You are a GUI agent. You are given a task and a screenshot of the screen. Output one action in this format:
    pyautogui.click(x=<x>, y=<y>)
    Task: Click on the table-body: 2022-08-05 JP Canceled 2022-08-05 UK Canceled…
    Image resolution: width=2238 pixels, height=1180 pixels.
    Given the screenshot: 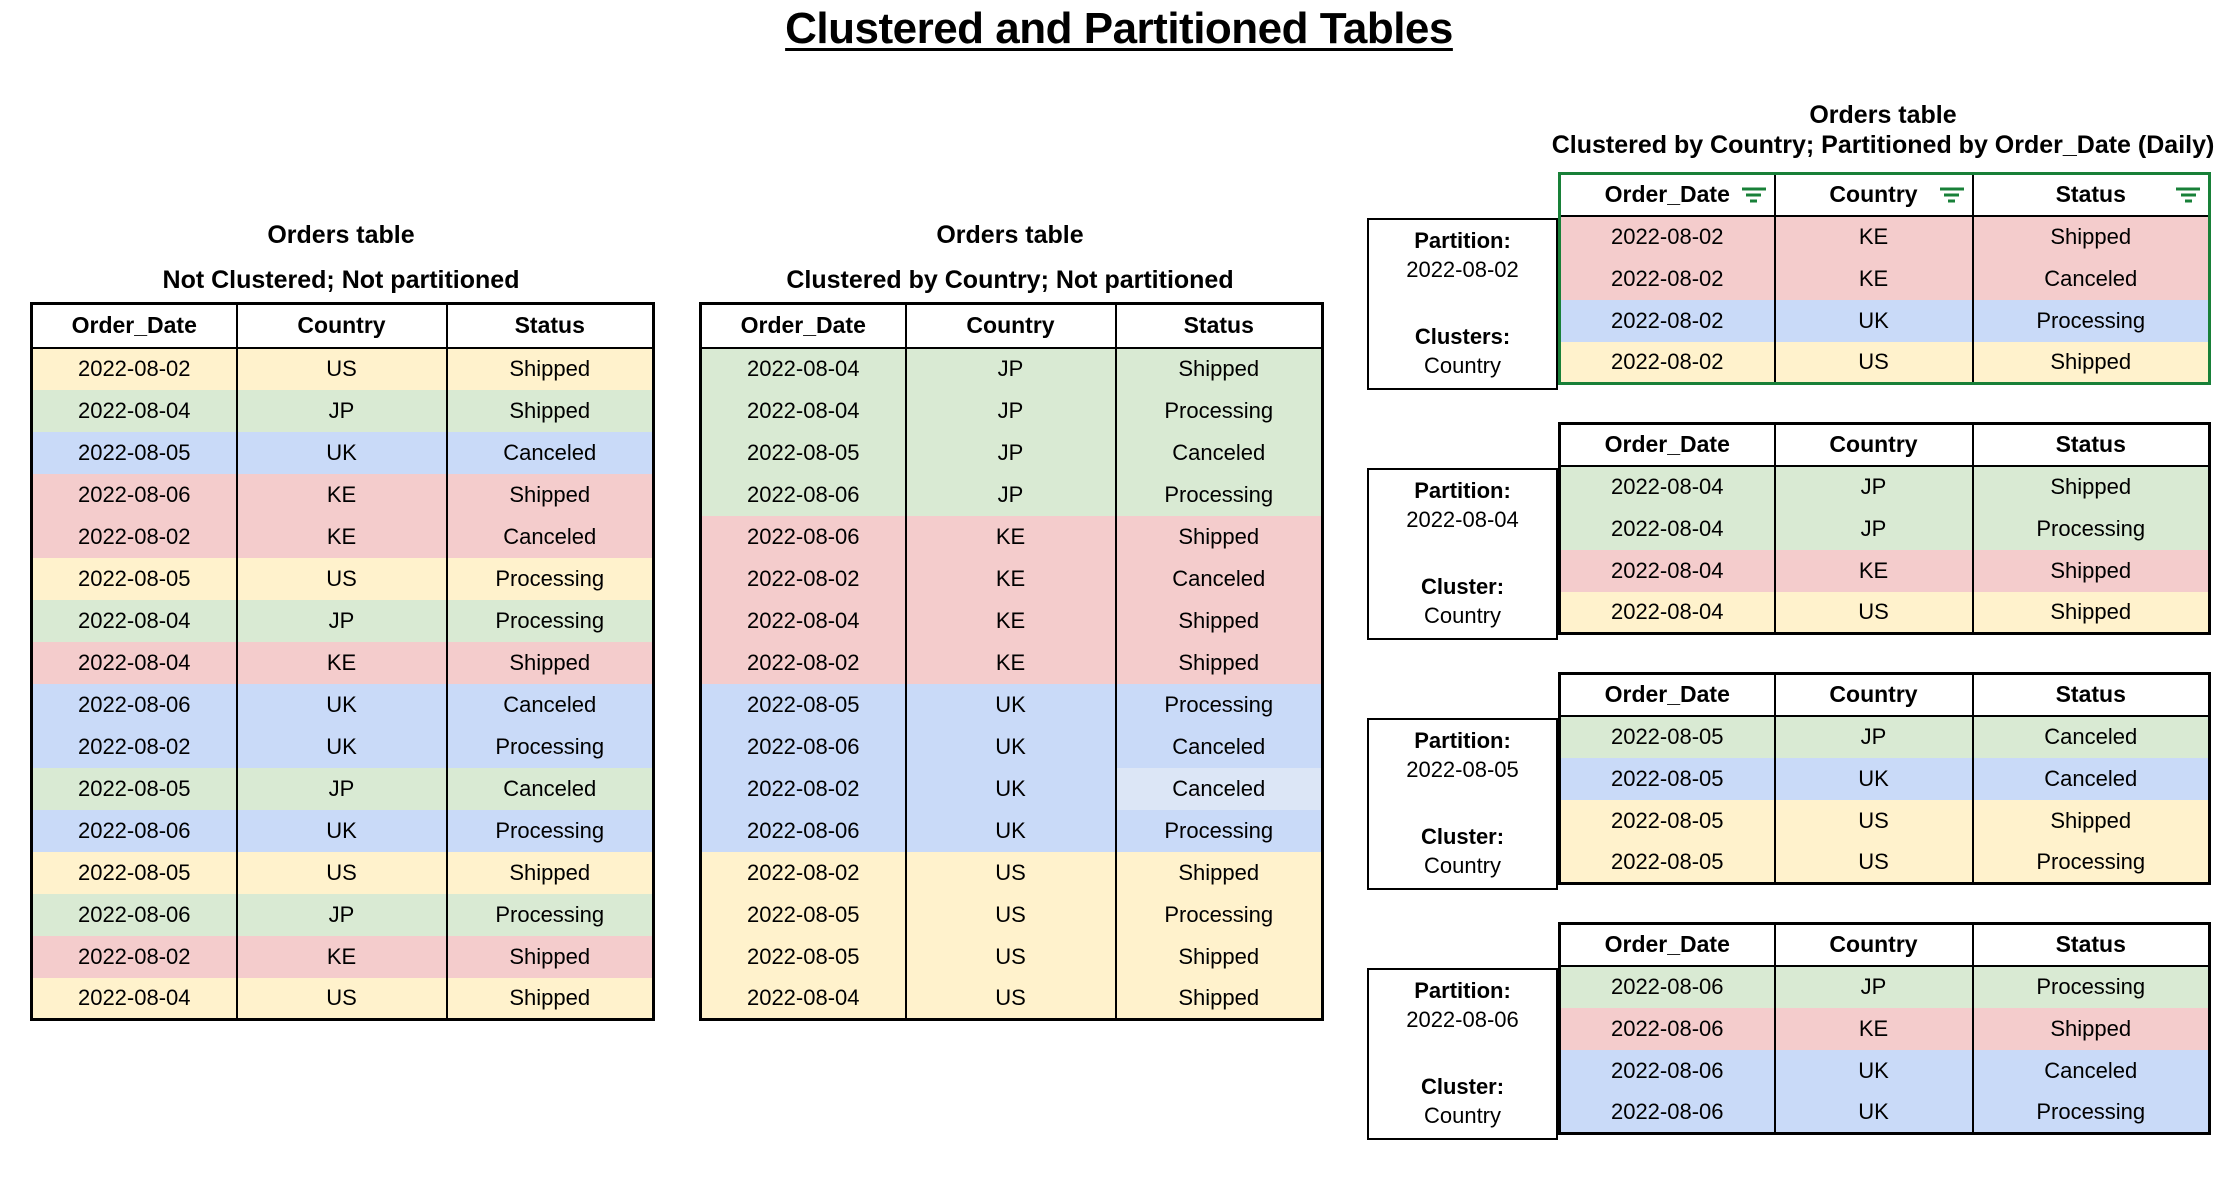 What is the action you would take?
    pyautogui.click(x=1884, y=799)
    